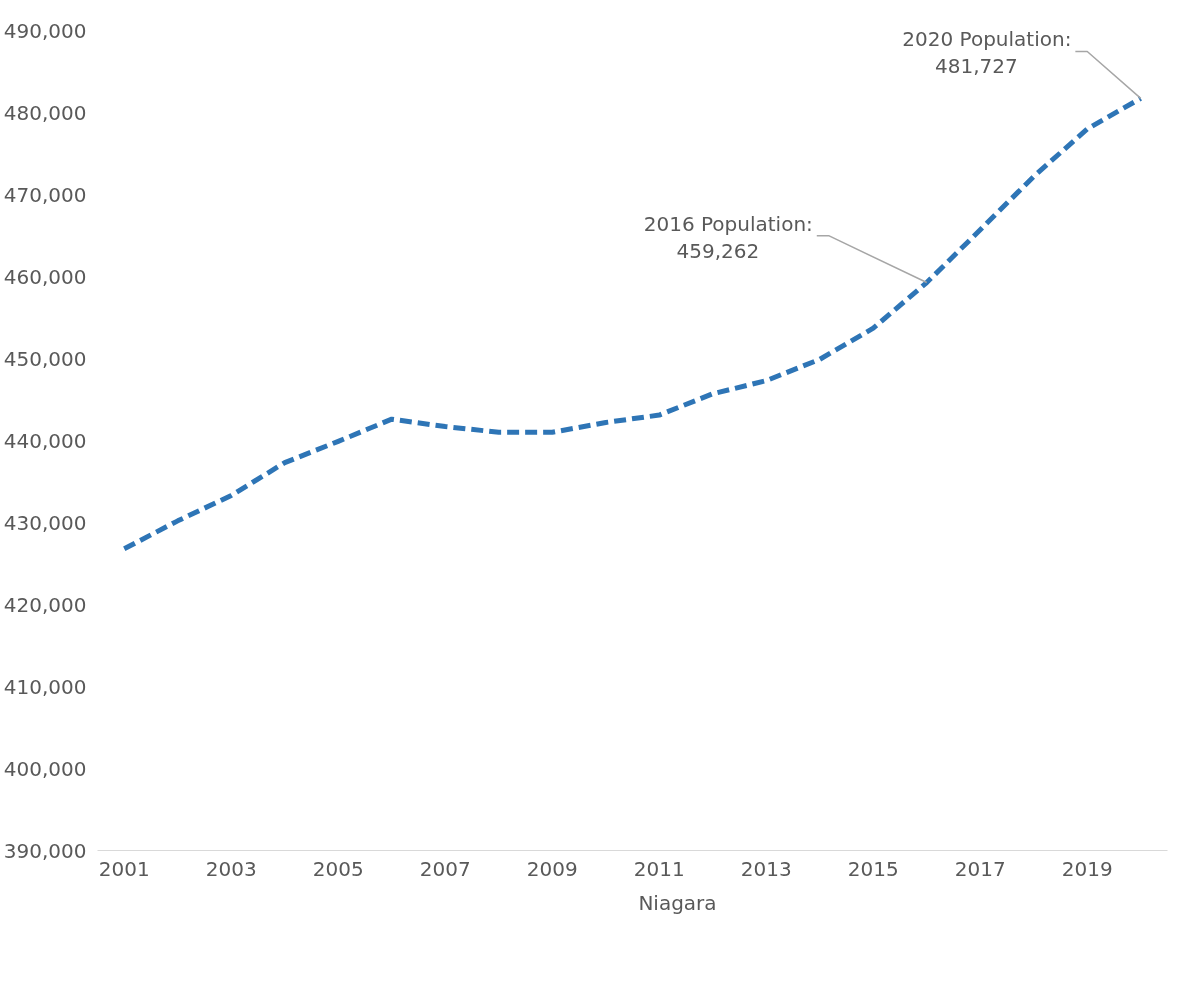 This screenshot has width=1199, height=993. Describe the element at coordinates (45, 768) in the screenshot. I see `y-tick-label: 400,000` at that location.